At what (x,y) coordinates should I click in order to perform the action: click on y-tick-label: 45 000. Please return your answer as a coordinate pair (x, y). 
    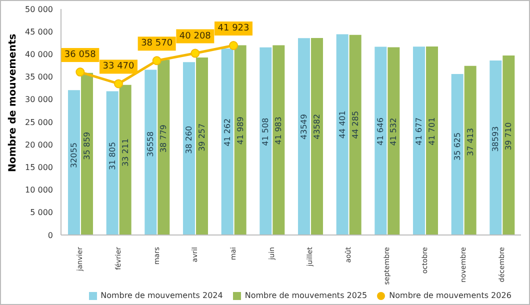
    Looking at the image, I should click on (39, 31).